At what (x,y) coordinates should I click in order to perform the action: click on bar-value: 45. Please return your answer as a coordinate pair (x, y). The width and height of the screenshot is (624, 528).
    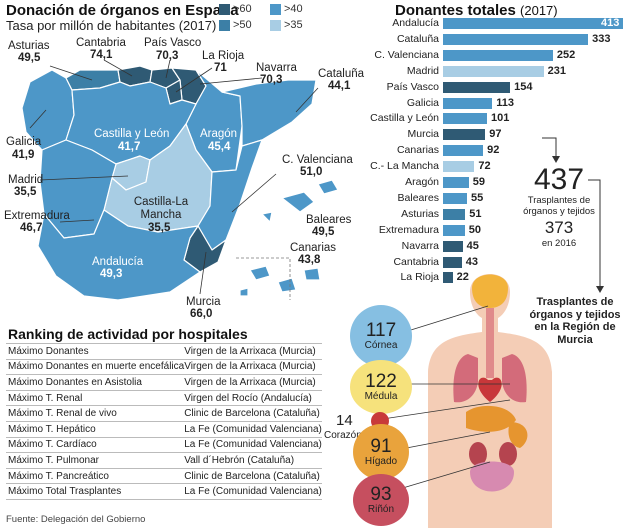
    Looking at the image, I should click on (472, 245).